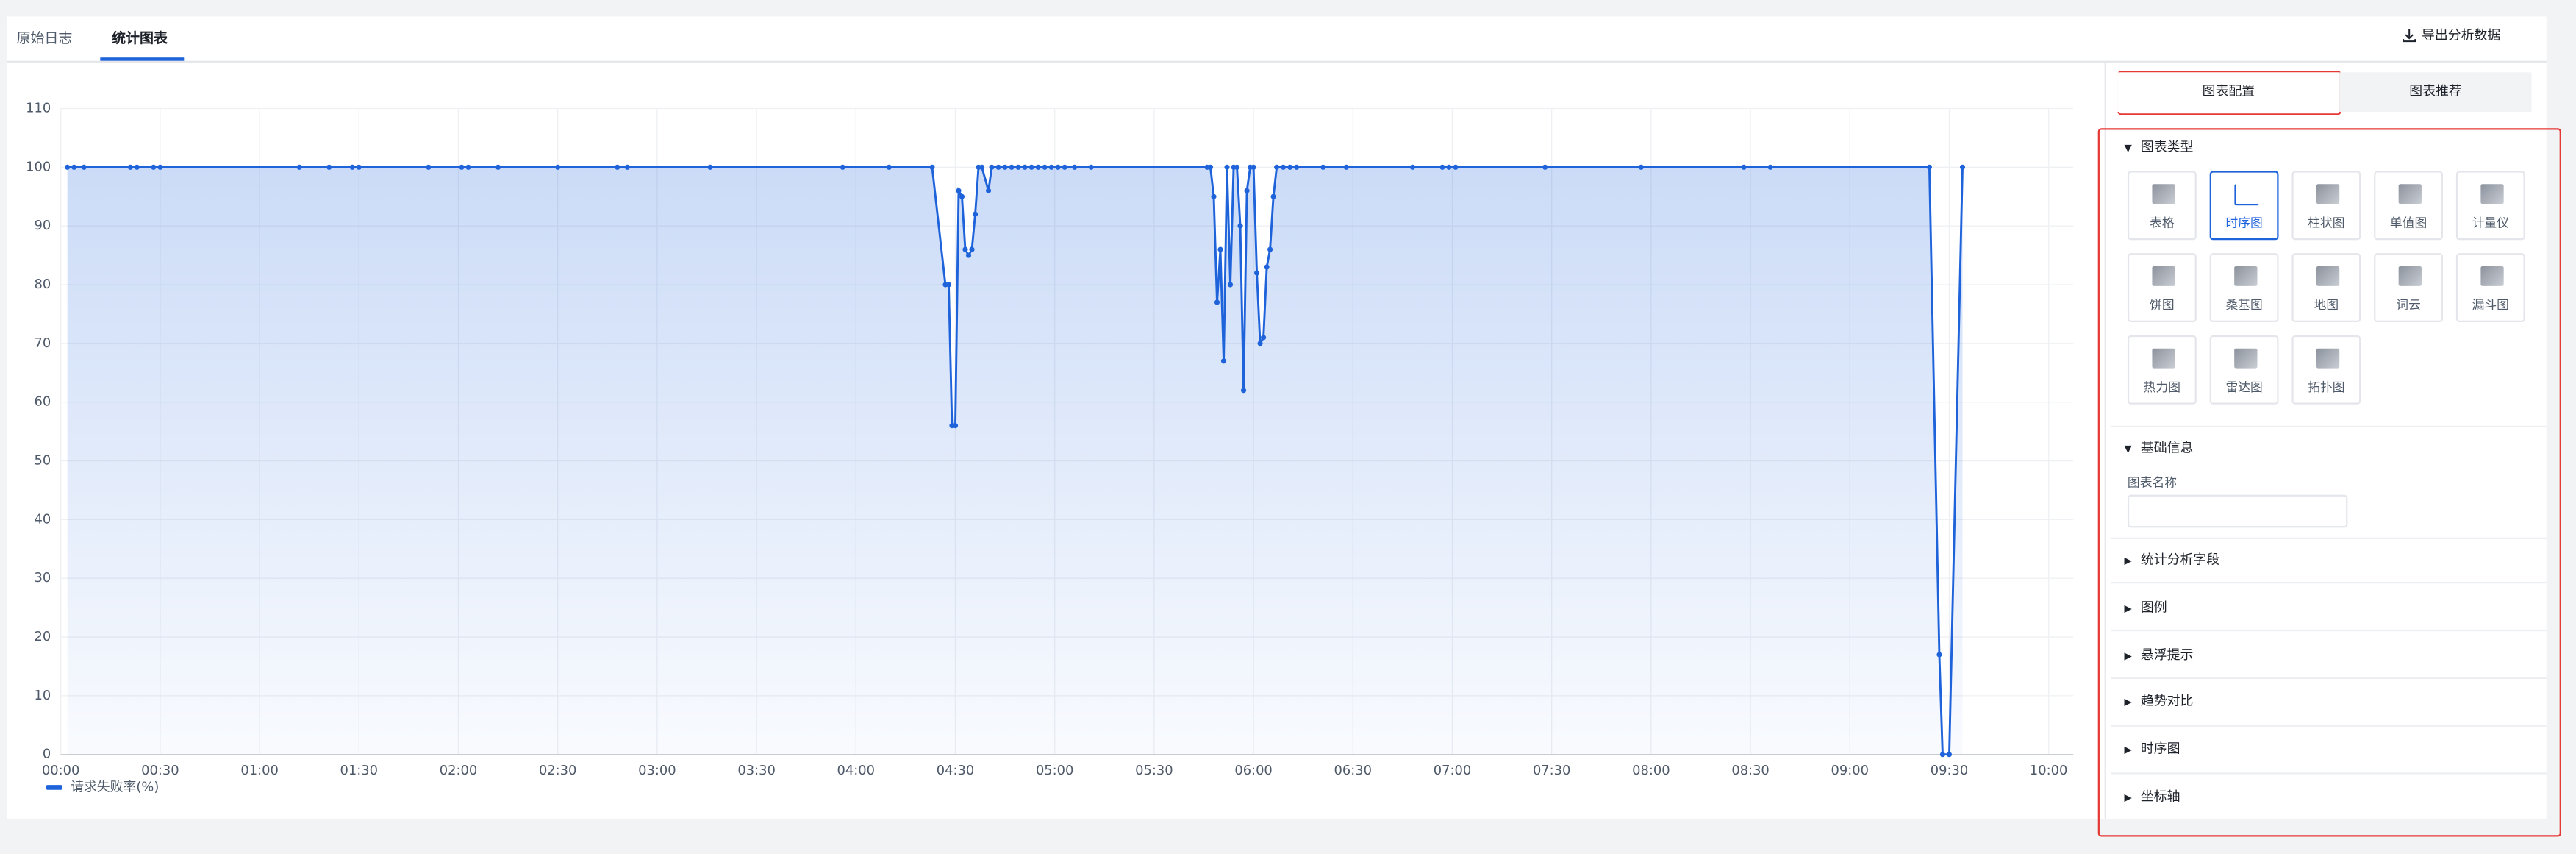 The height and width of the screenshot is (854, 2576). I want to click on x-tick-label: 02:30, so click(557, 770).